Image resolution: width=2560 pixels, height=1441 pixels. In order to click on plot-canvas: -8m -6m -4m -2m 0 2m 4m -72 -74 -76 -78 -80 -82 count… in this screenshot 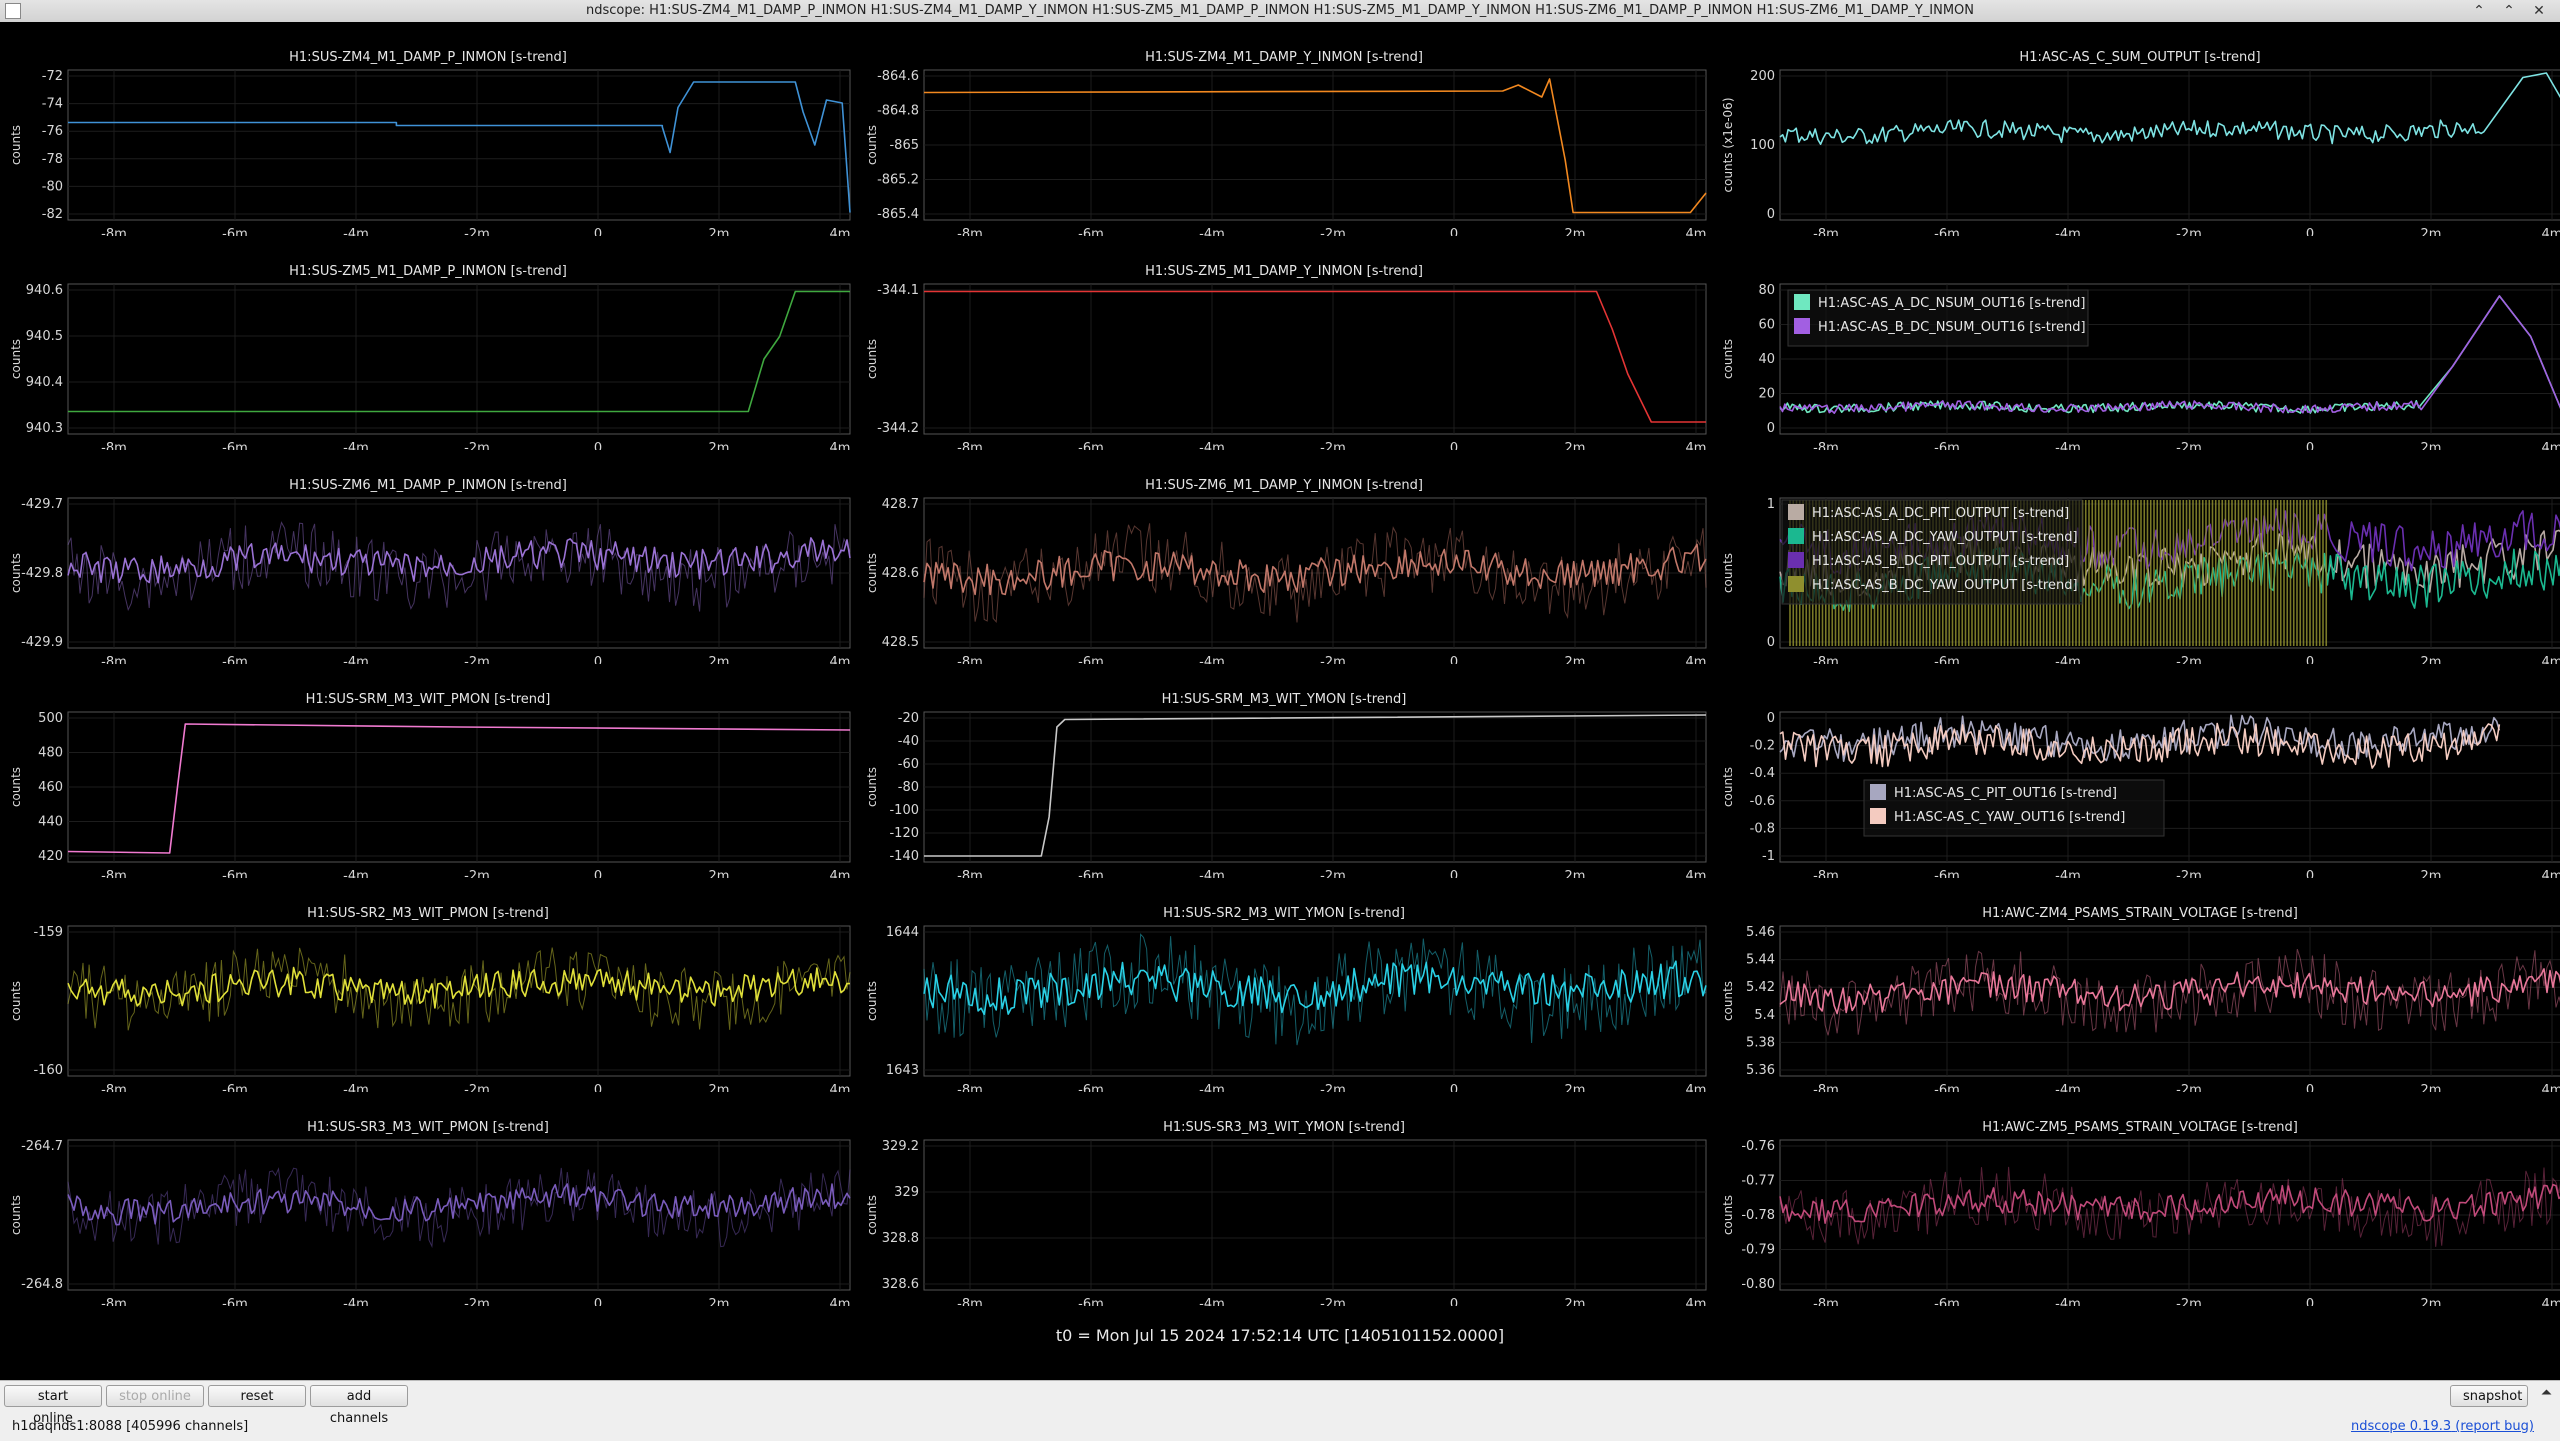, I will do `click(428, 129)`.